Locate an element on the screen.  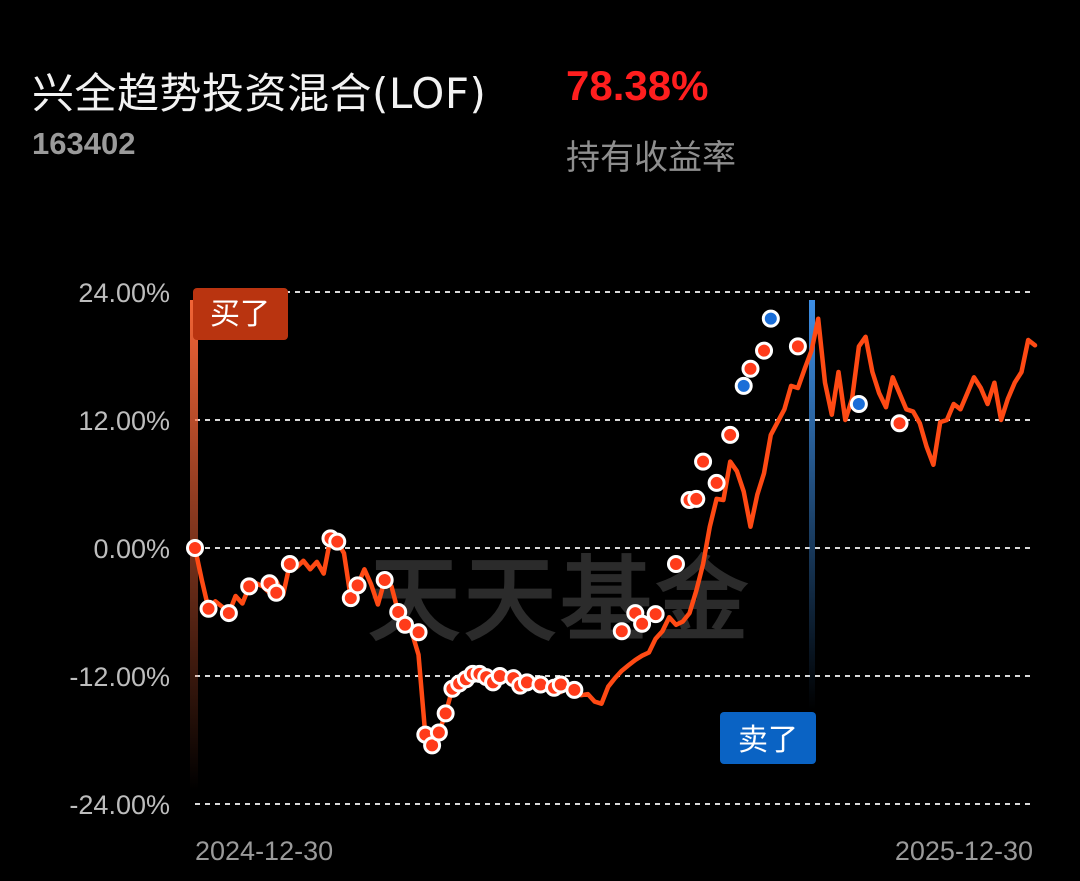
sell-flag-label: 卖了 is located at coordinates (768, 740).